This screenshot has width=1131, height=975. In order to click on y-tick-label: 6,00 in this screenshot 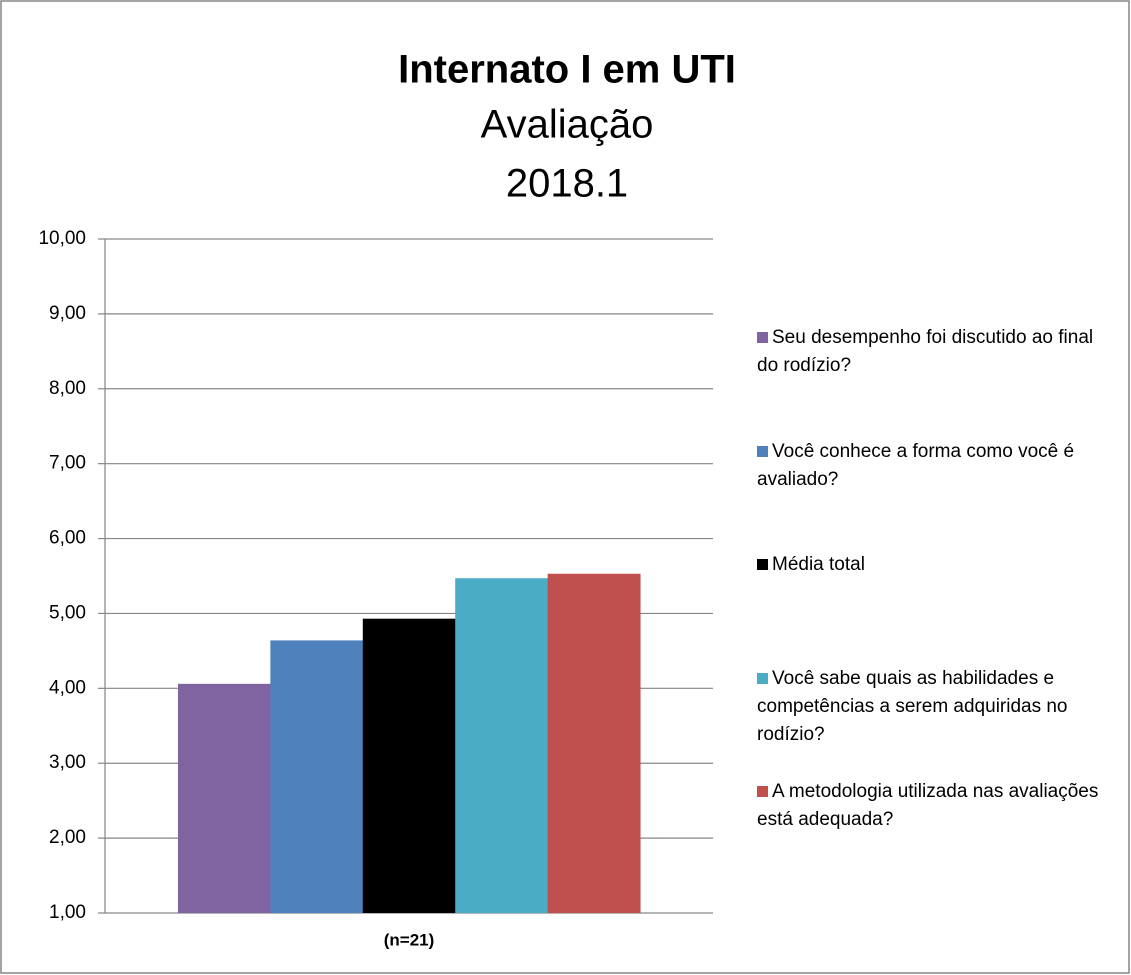, I will do `click(67, 538)`.